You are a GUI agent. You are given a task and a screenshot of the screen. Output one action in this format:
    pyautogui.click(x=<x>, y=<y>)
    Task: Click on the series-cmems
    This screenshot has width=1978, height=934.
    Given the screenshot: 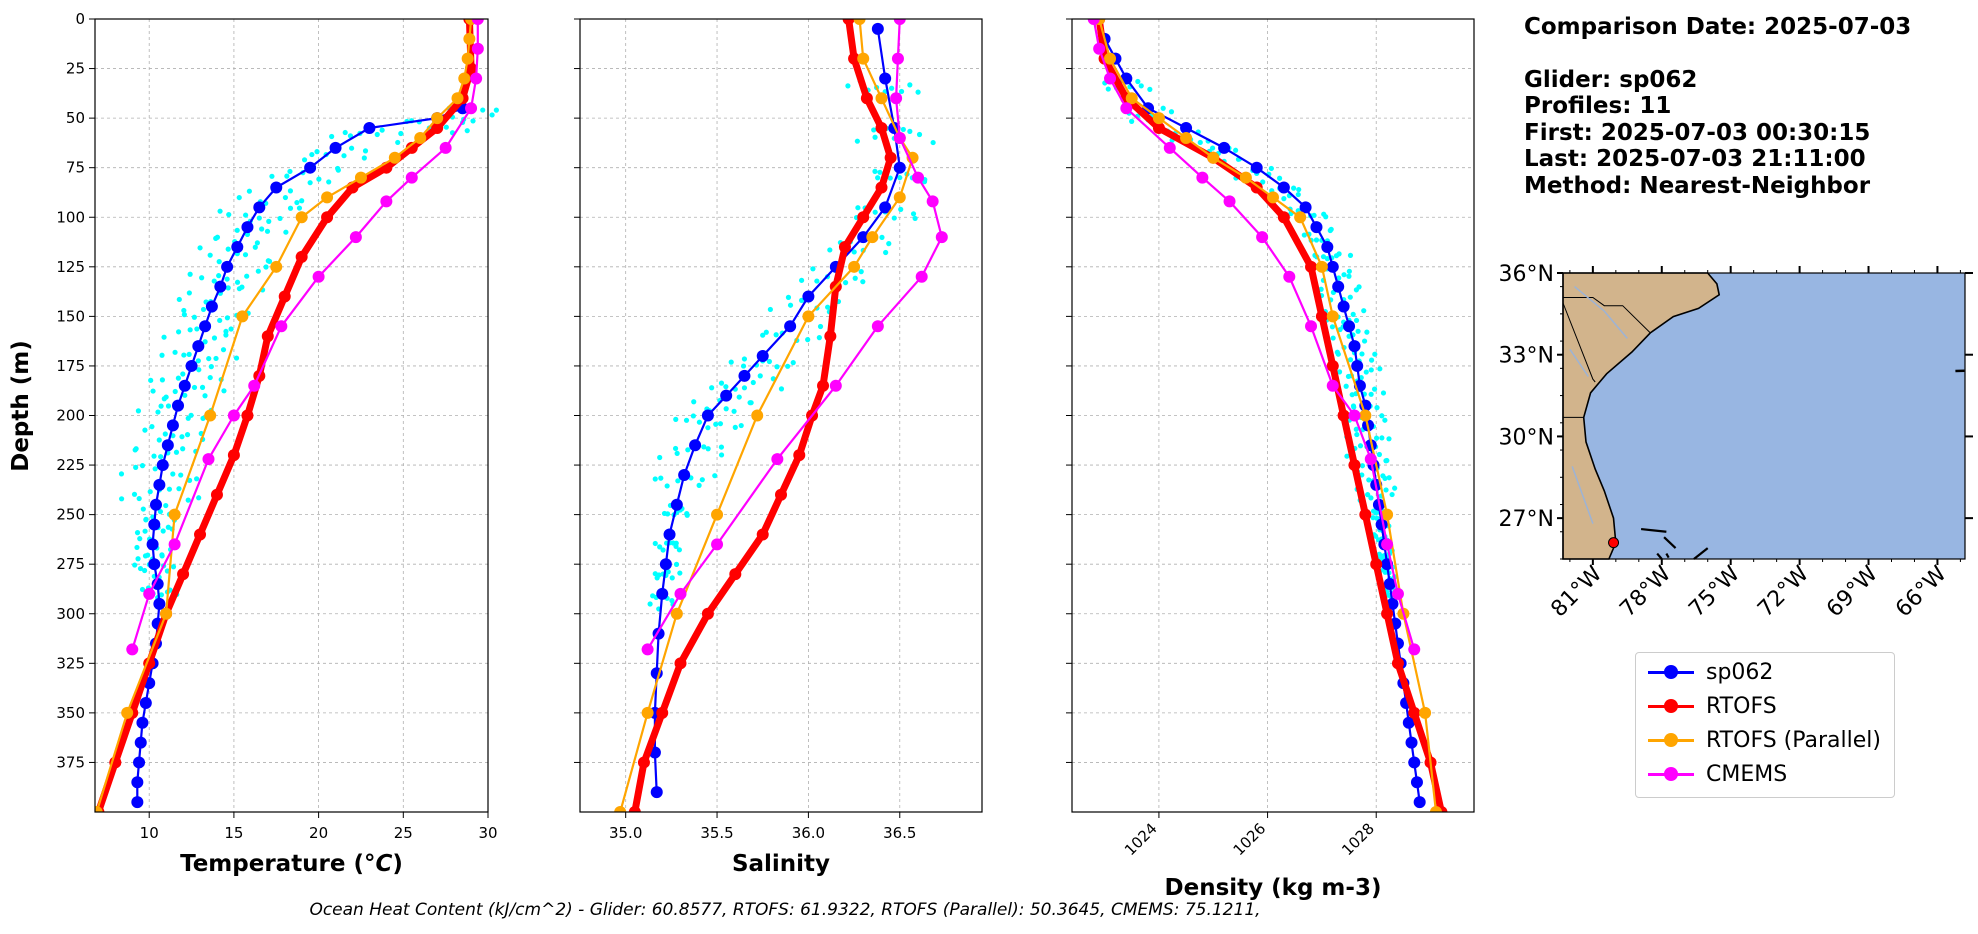 What is the action you would take?
    pyautogui.click(x=794, y=337)
    